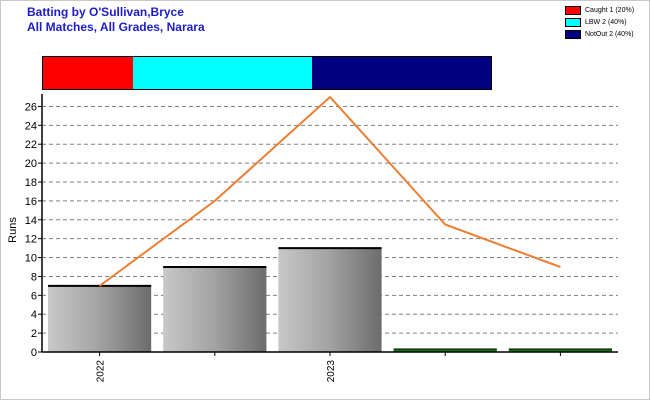  Describe the element at coordinates (116, 27) in the screenshot. I see `chart-subtitle: All Matches, All Grades, Narara` at that location.